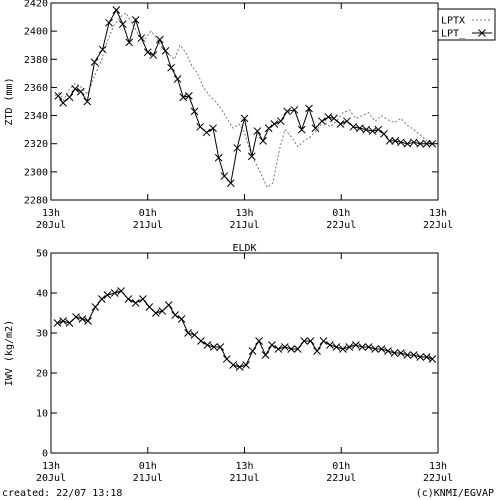 The width and height of the screenshot is (500, 500). I want to click on y-tick-label: 0, so click(45, 454).